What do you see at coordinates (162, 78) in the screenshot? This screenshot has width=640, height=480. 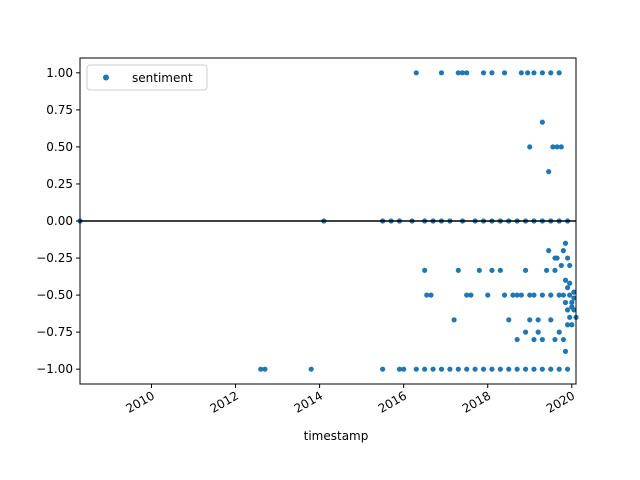 I see `legend-label: sentiment` at bounding box center [162, 78].